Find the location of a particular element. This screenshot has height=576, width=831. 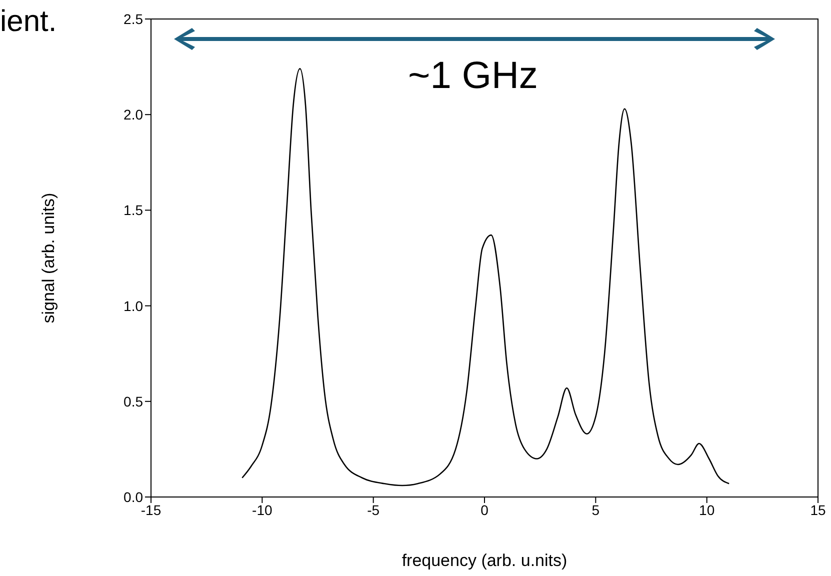

y-tick-label: 1.0 is located at coordinates (134, 306).